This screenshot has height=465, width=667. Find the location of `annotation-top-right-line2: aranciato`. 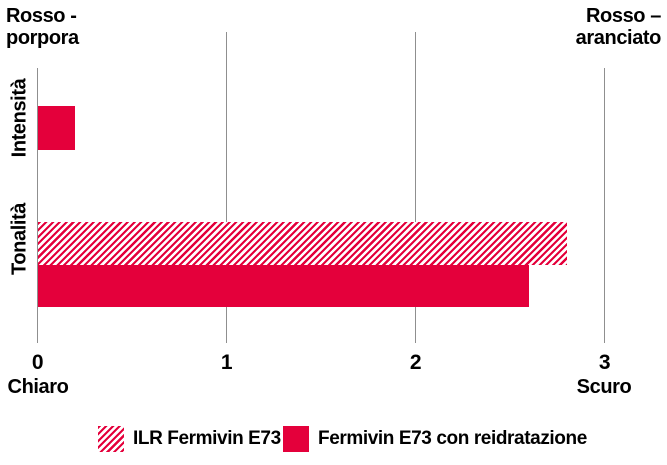

annotation-top-right-line2: aranciato is located at coordinates (618, 38).